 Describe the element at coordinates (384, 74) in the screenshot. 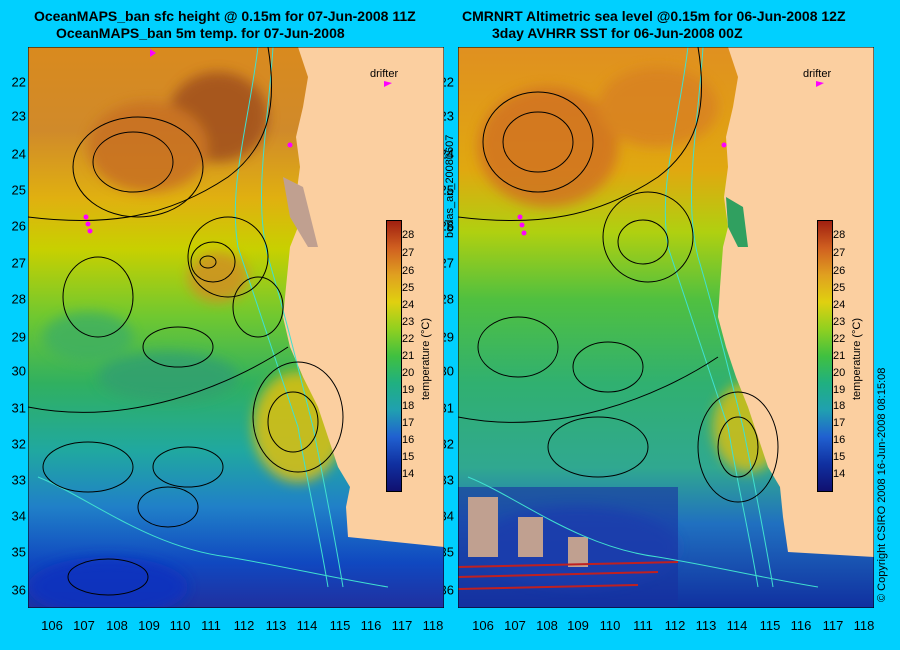

I see `left-drifter-label: drifter` at that location.